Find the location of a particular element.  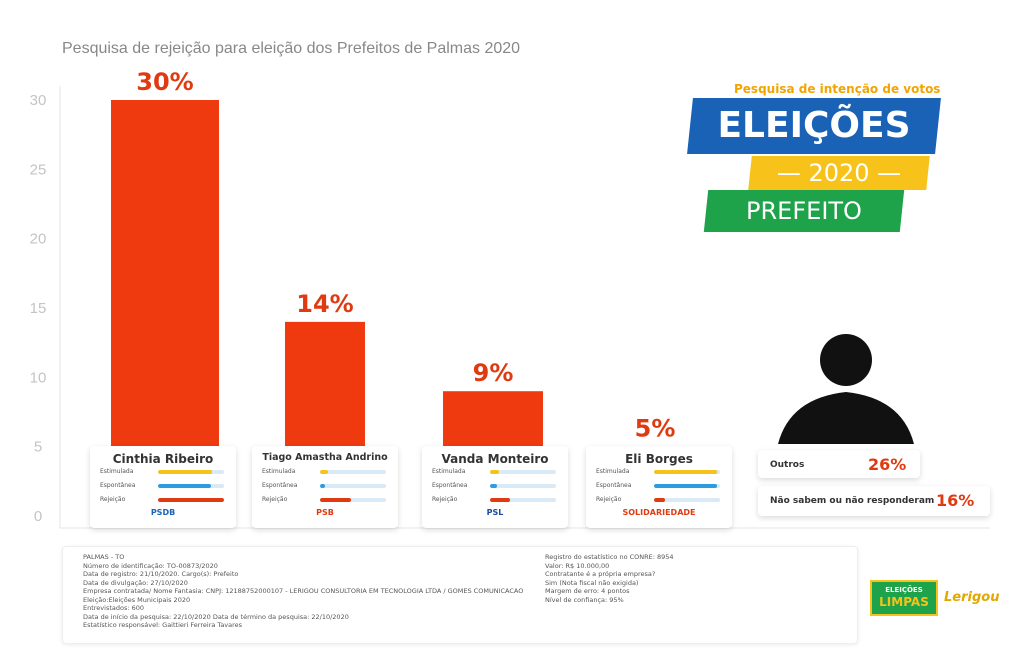

no-answer-label: Não sabem ou não responderam is located at coordinates (852, 501).